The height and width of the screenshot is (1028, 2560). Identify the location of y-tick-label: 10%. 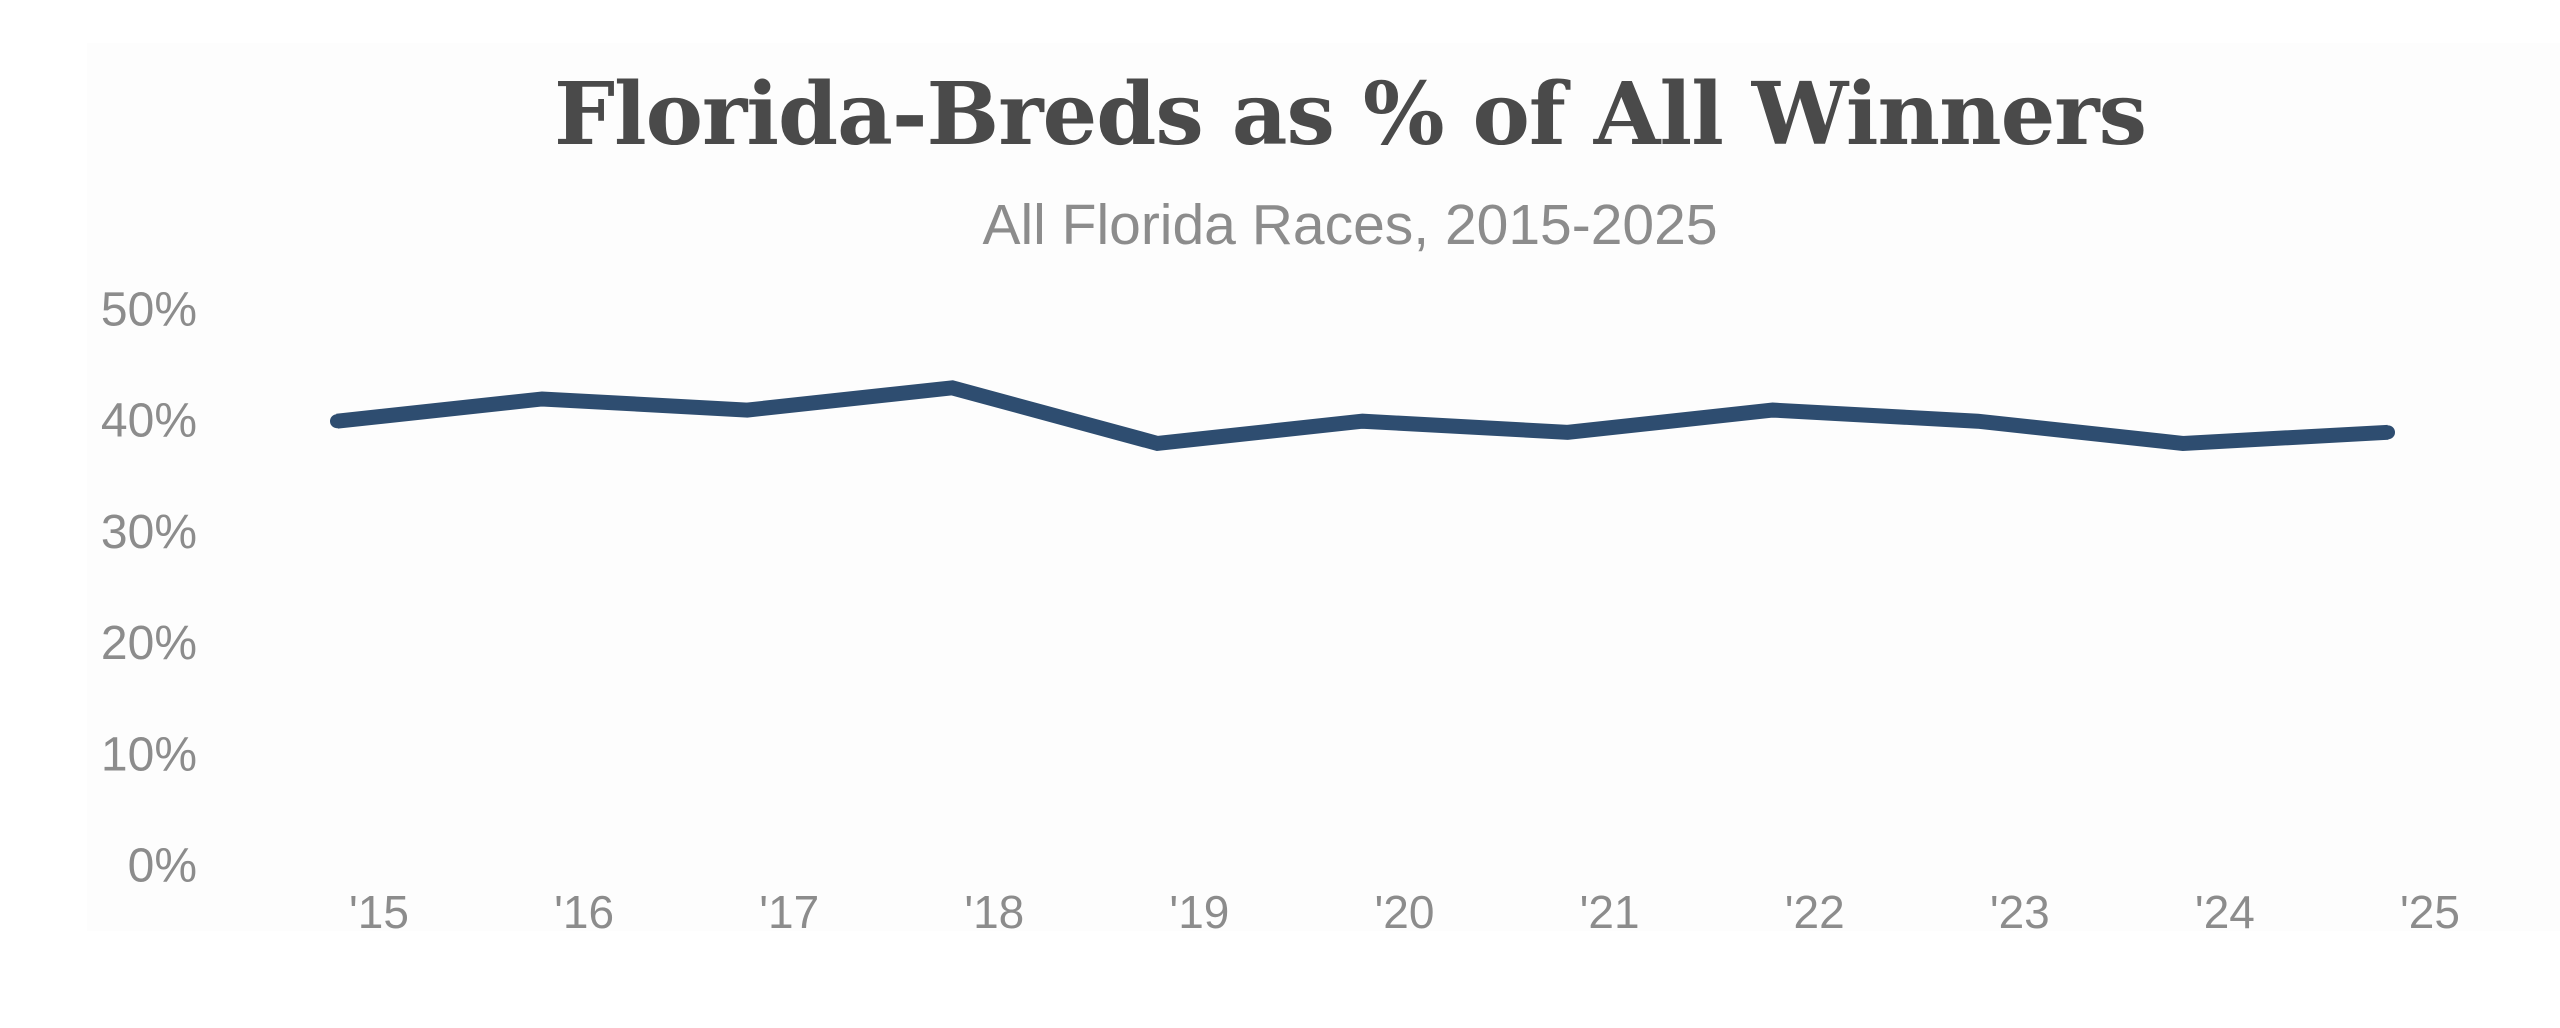
(149, 754).